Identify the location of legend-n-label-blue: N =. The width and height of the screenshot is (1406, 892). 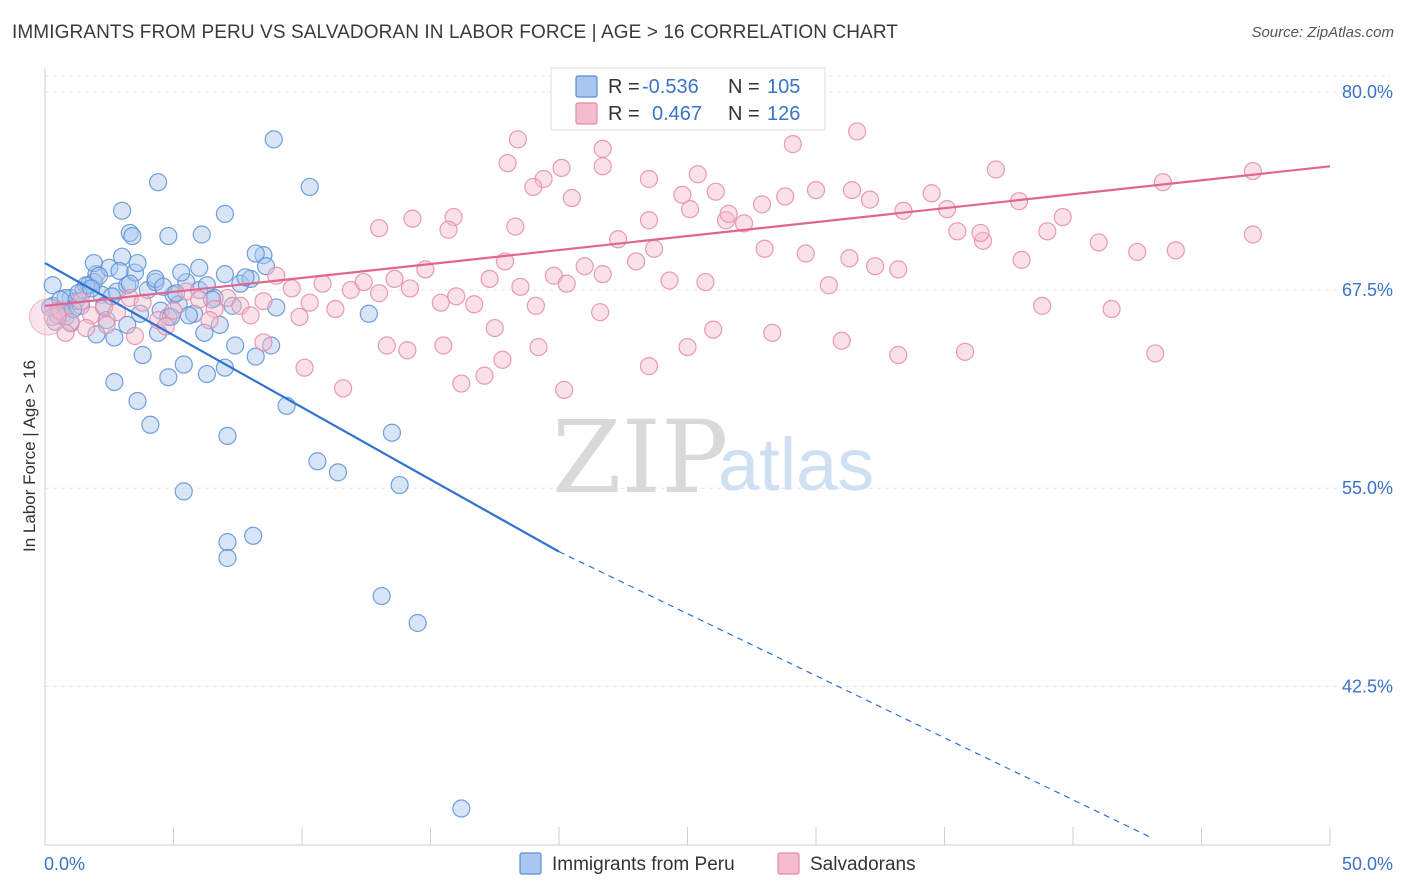
(744, 87).